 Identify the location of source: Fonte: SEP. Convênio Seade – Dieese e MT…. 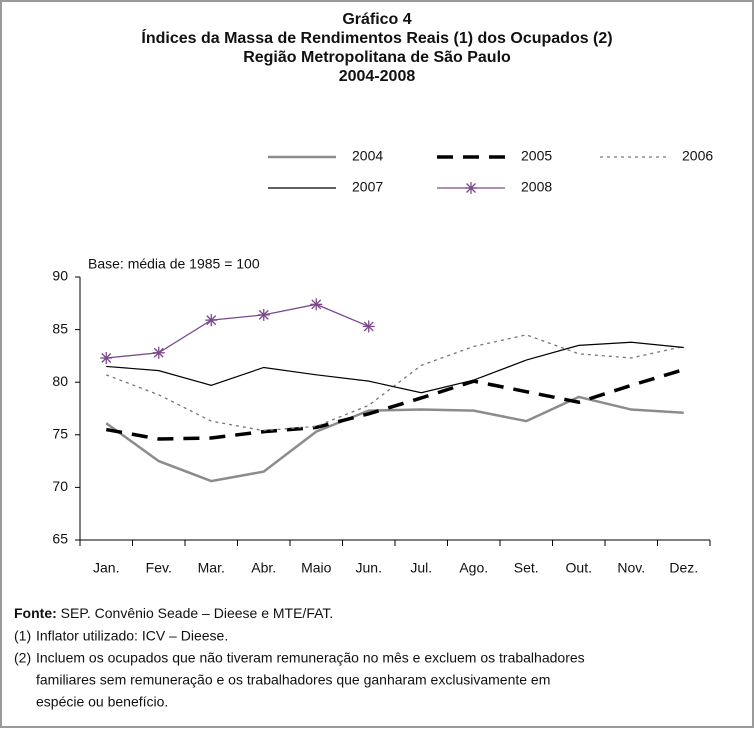
(173, 613).